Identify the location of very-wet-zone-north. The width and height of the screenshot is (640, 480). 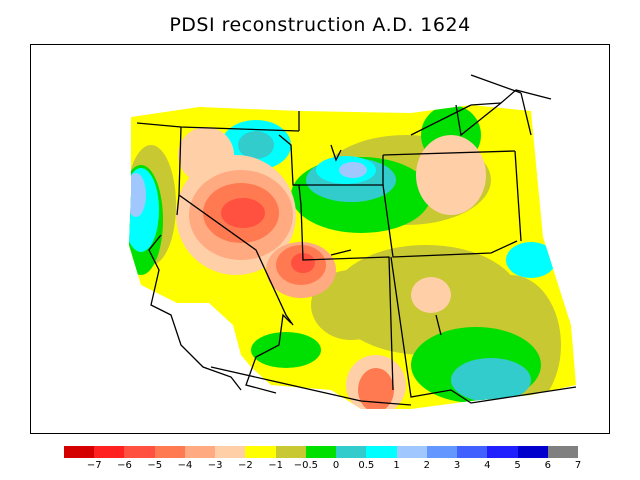
(353, 170).